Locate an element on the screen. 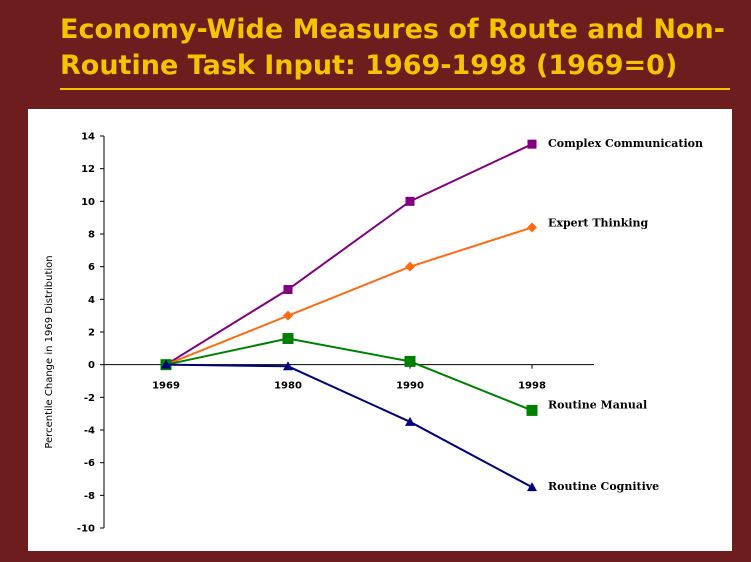  y-tick-label: 0 is located at coordinates (91, 365).